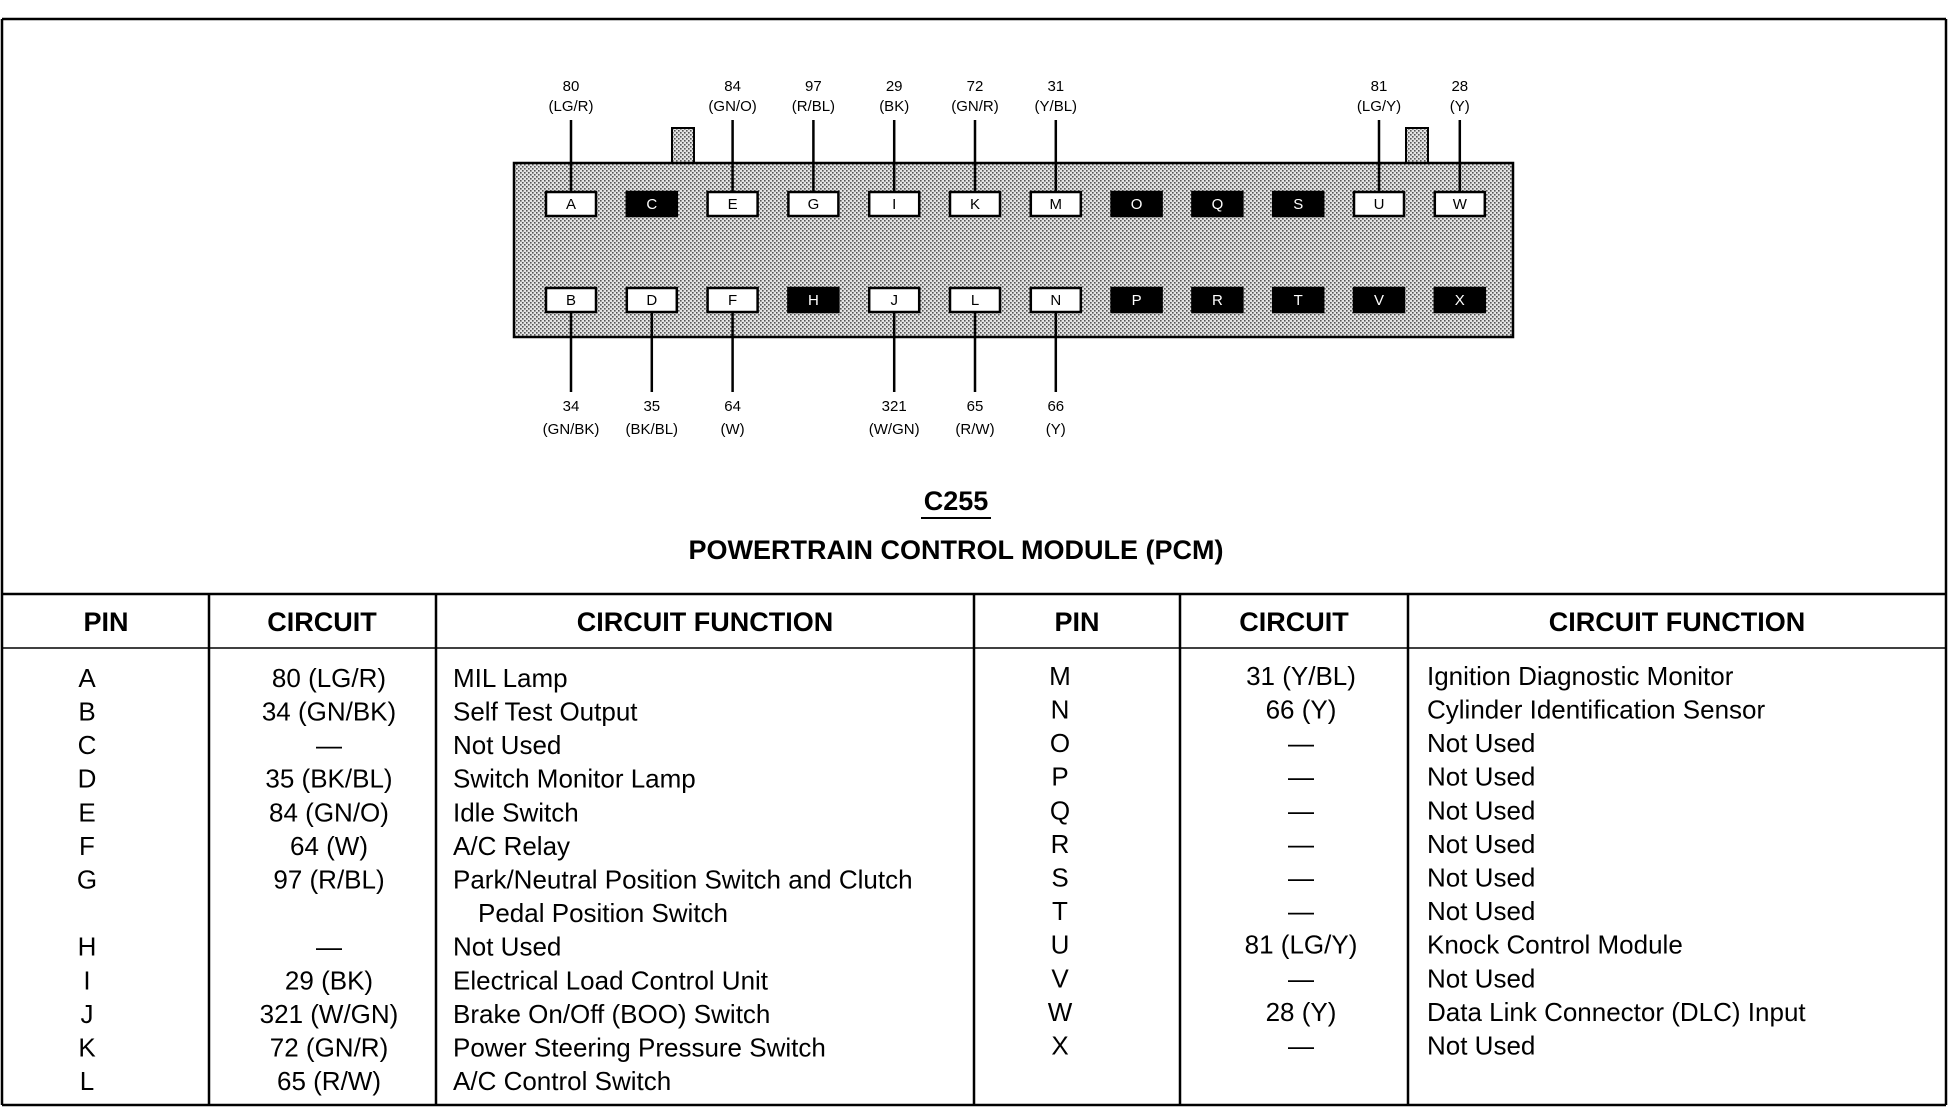 This screenshot has width=1952, height=1120. What do you see at coordinates (651, 300) in the screenshot?
I see `pin-letter: D` at bounding box center [651, 300].